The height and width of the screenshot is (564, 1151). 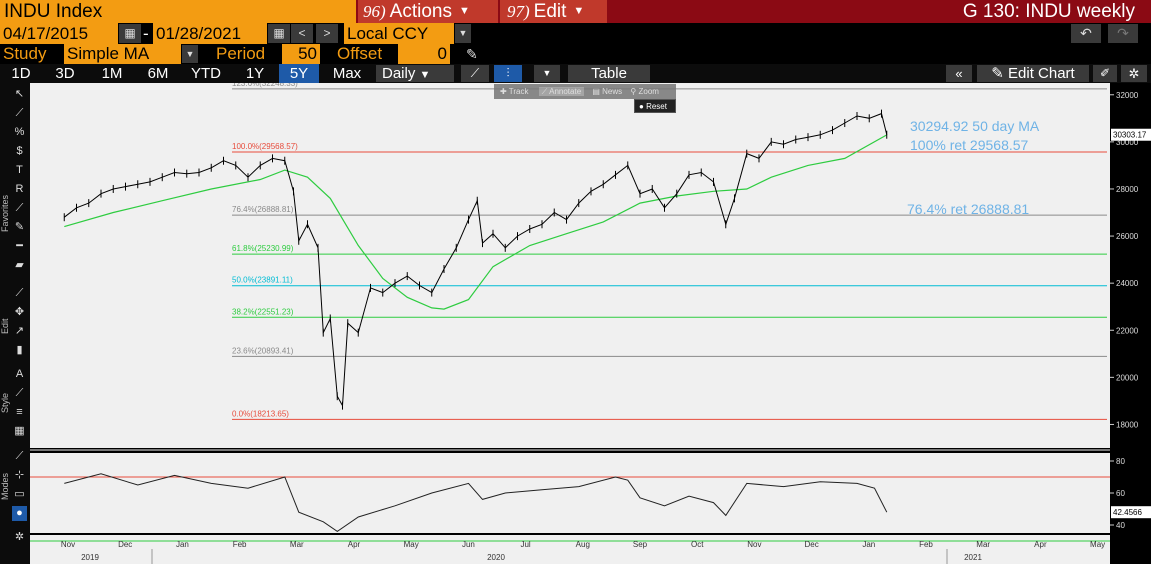 What do you see at coordinates (428, 11) in the screenshot?
I see `actions-menu: 96) Actions ▼` at bounding box center [428, 11].